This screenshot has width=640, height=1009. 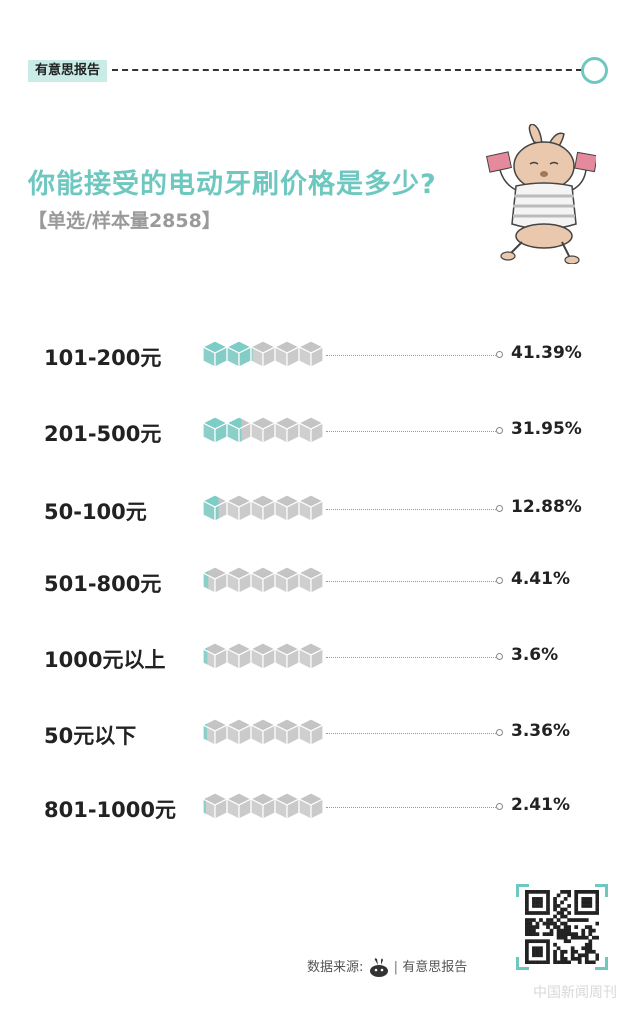 I want to click on category-label: 1000元以上, so click(x=105, y=660).